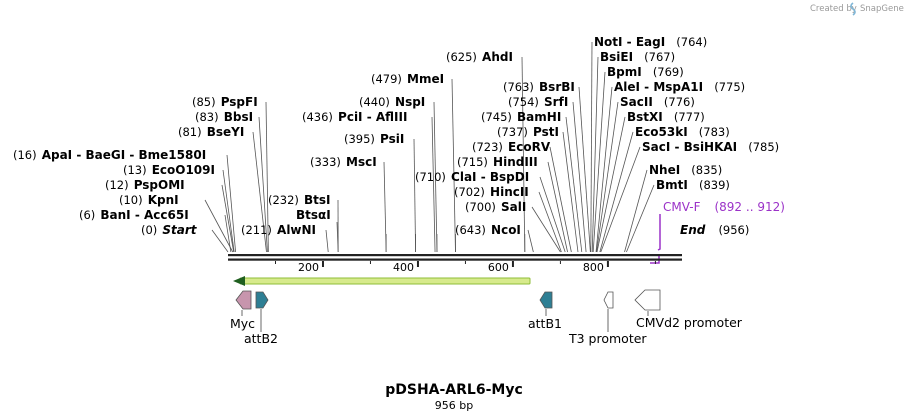 This screenshot has width=908, height=420. What do you see at coordinates (539, 85) in the screenshot?
I see `site-label-bsrbi: (763) BsrBI` at bounding box center [539, 85].